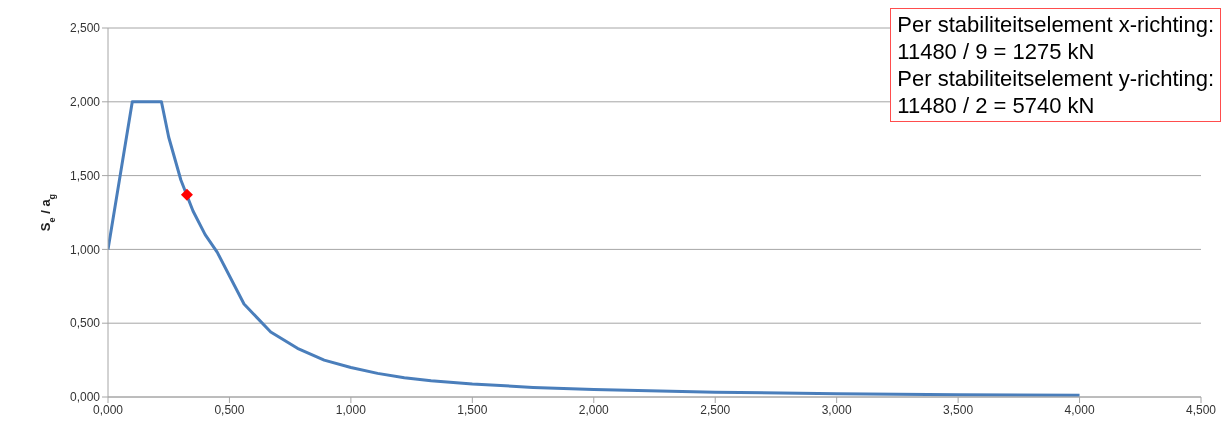 Image resolution: width=1229 pixels, height=434 pixels. Describe the element at coordinates (108, 409) in the screenshot. I see `x-tick-label: 0,000` at that location.